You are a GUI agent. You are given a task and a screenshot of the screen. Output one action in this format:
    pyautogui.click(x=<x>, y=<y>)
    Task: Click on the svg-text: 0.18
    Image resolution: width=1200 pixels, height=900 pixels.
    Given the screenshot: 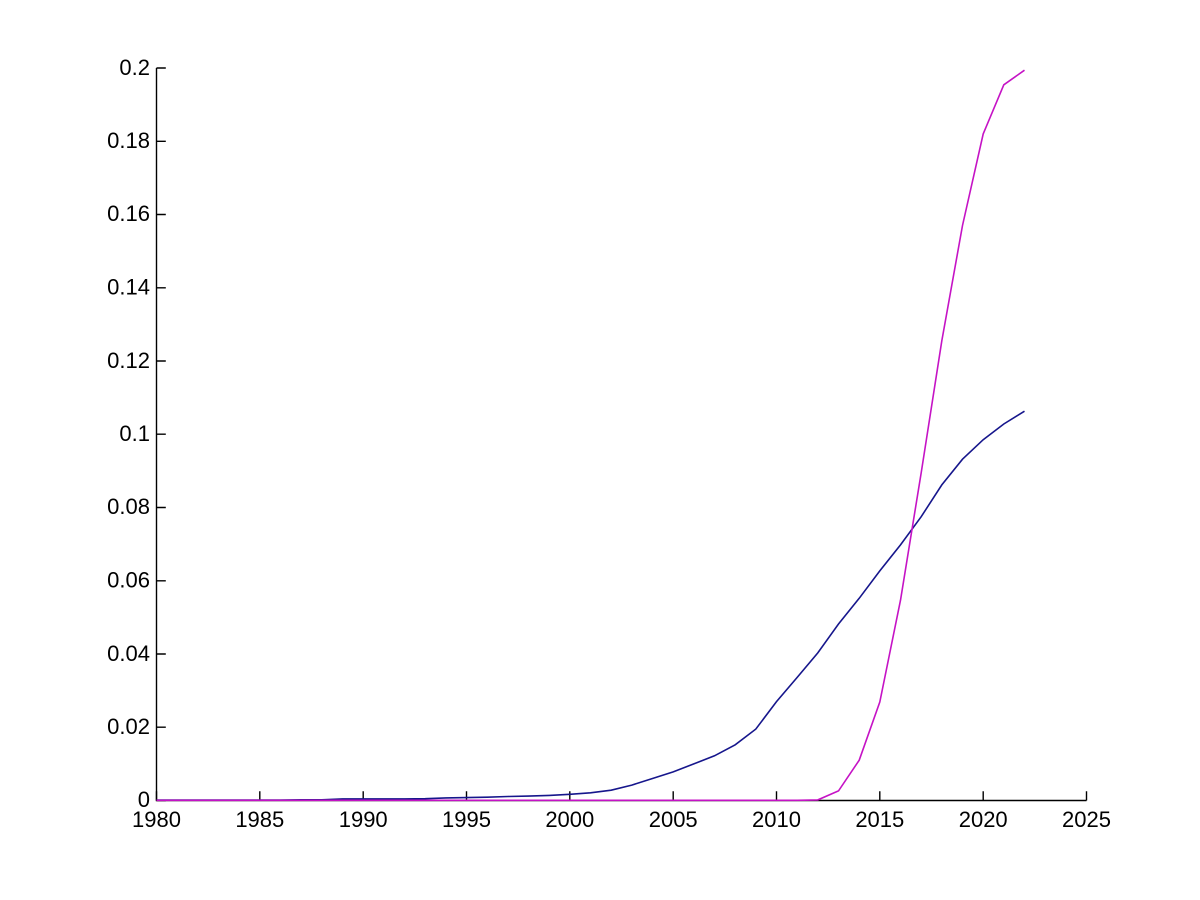 What is the action you would take?
    pyautogui.click(x=128, y=140)
    